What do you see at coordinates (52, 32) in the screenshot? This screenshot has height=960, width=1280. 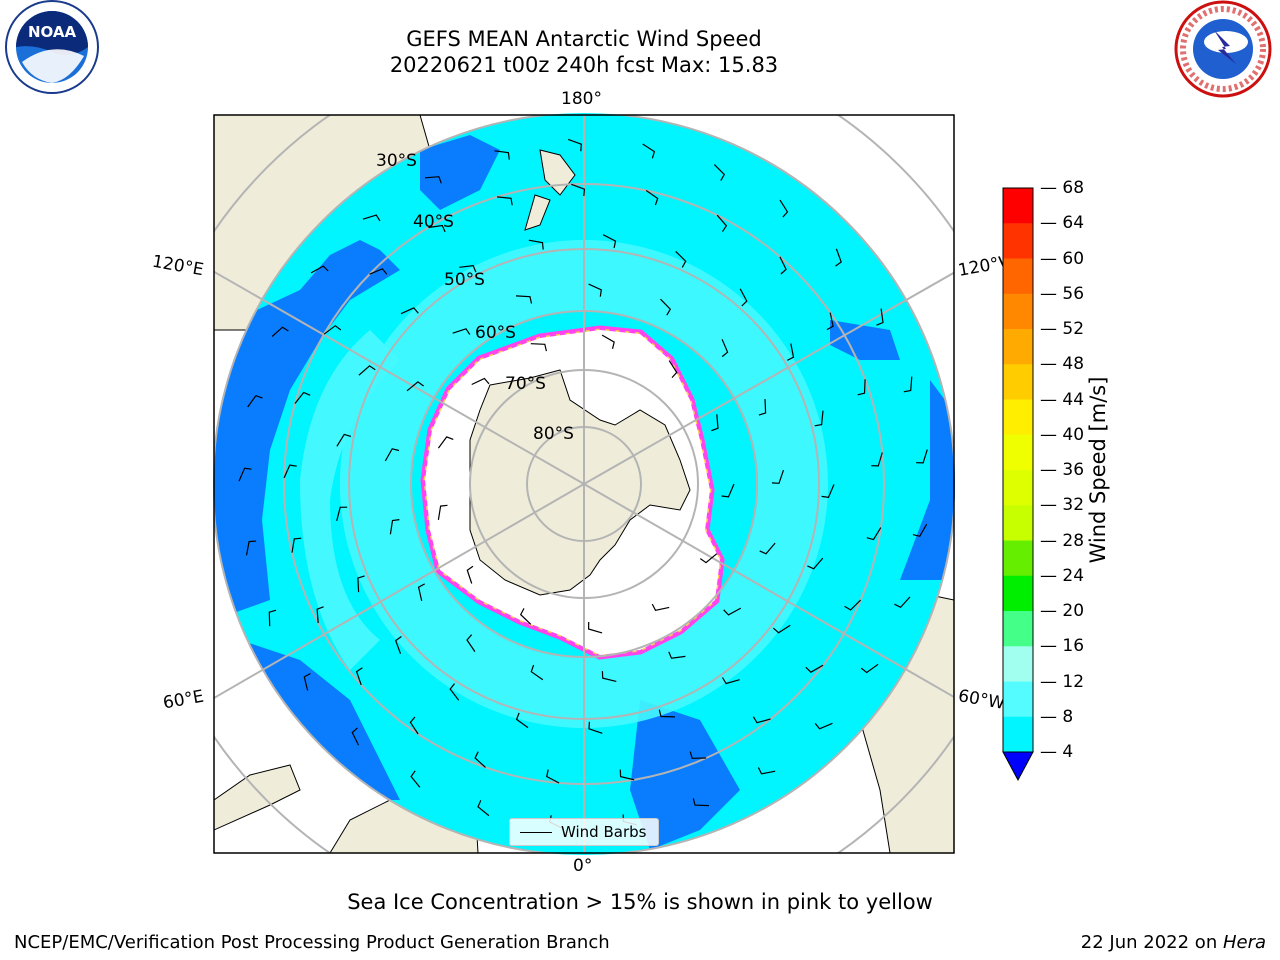 I see `noaa-logo-text: NOAA` at bounding box center [52, 32].